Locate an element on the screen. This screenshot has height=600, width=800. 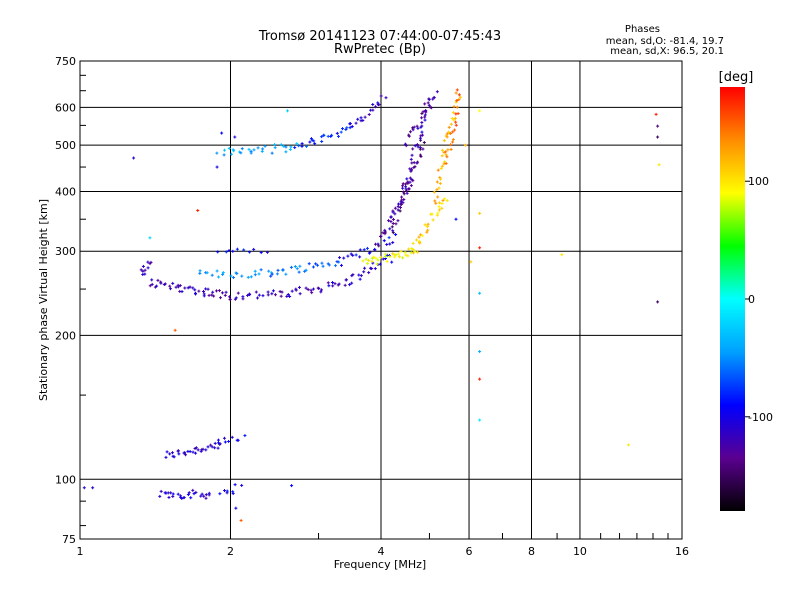
colorbar-tick-label: -100 is located at coordinates (760, 417).